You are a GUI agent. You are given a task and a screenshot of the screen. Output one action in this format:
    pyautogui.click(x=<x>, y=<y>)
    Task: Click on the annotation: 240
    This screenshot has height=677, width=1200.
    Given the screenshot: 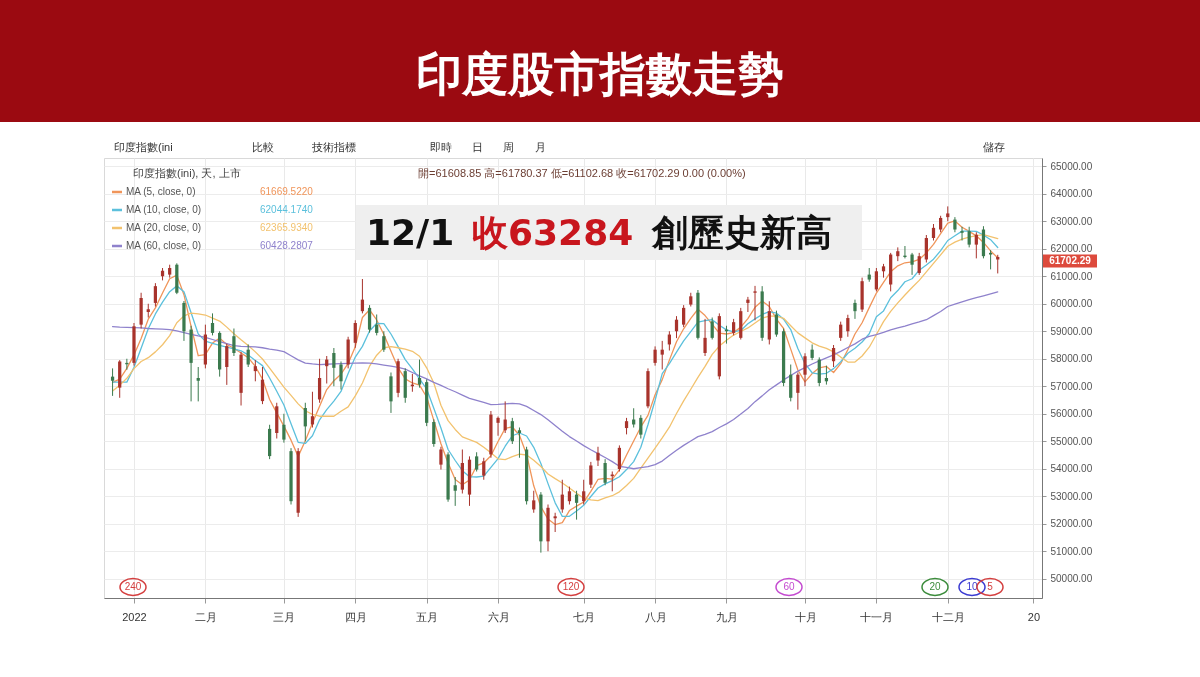 What is the action you would take?
    pyautogui.click(x=133, y=586)
    